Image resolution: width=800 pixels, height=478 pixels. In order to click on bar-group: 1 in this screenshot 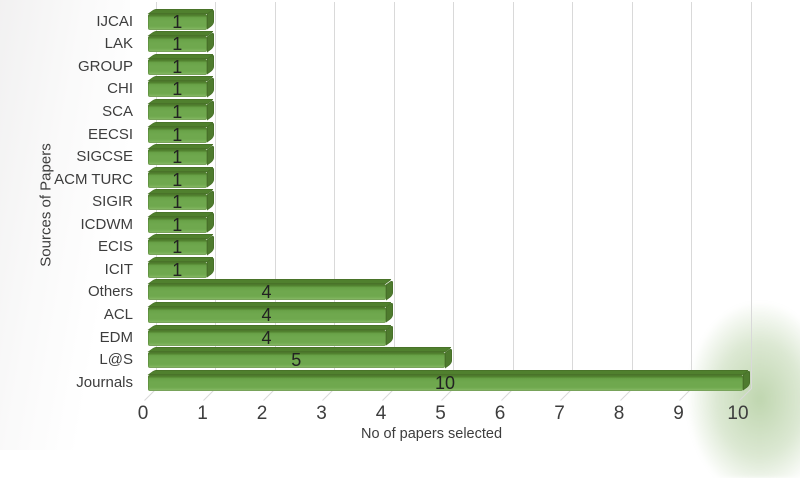, I will do `click(177, 66)`.